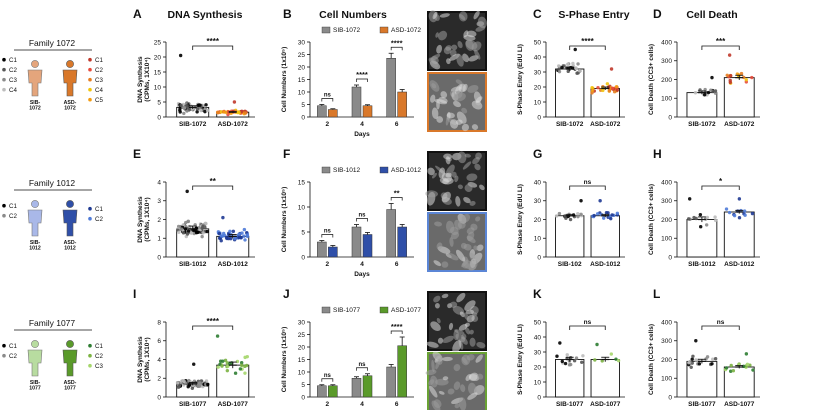 The height and width of the screenshot is (410, 818). What do you see at coordinates (13, 356) in the screenshot?
I see `clone-label: C2` at bounding box center [13, 356].